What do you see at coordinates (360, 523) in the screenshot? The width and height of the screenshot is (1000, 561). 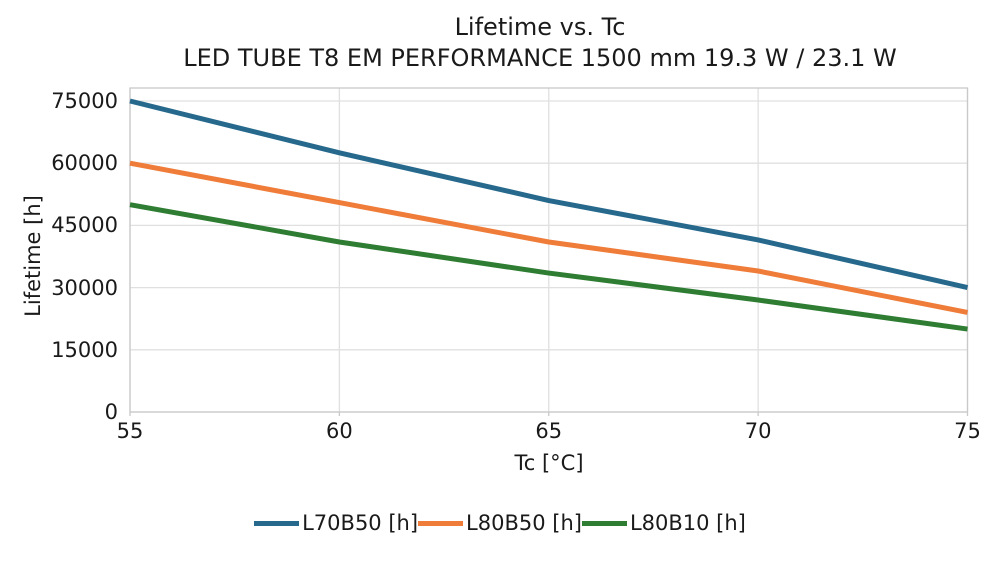 I see `legend-series-label: L70B50 [h]` at bounding box center [360, 523].